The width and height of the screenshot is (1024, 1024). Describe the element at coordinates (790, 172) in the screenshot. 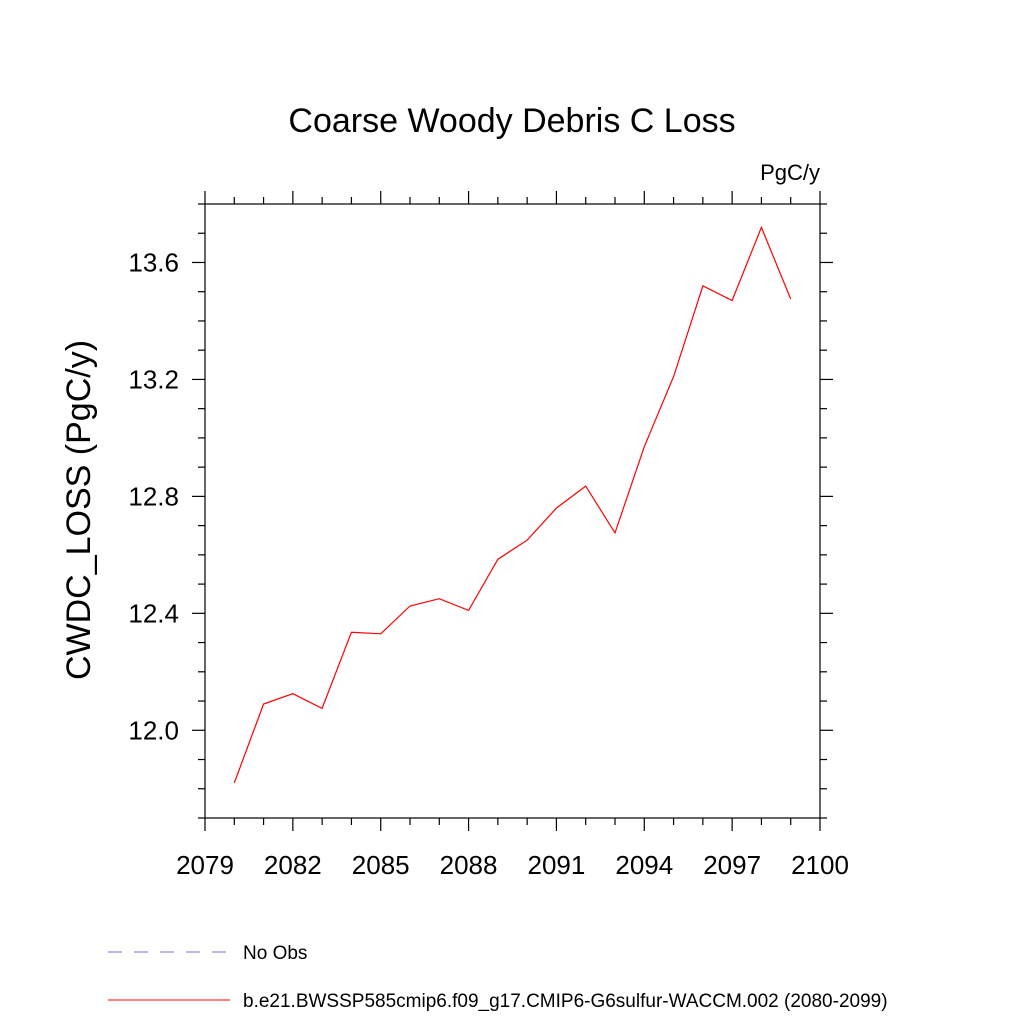

I see `units-label: PgC/y` at that location.